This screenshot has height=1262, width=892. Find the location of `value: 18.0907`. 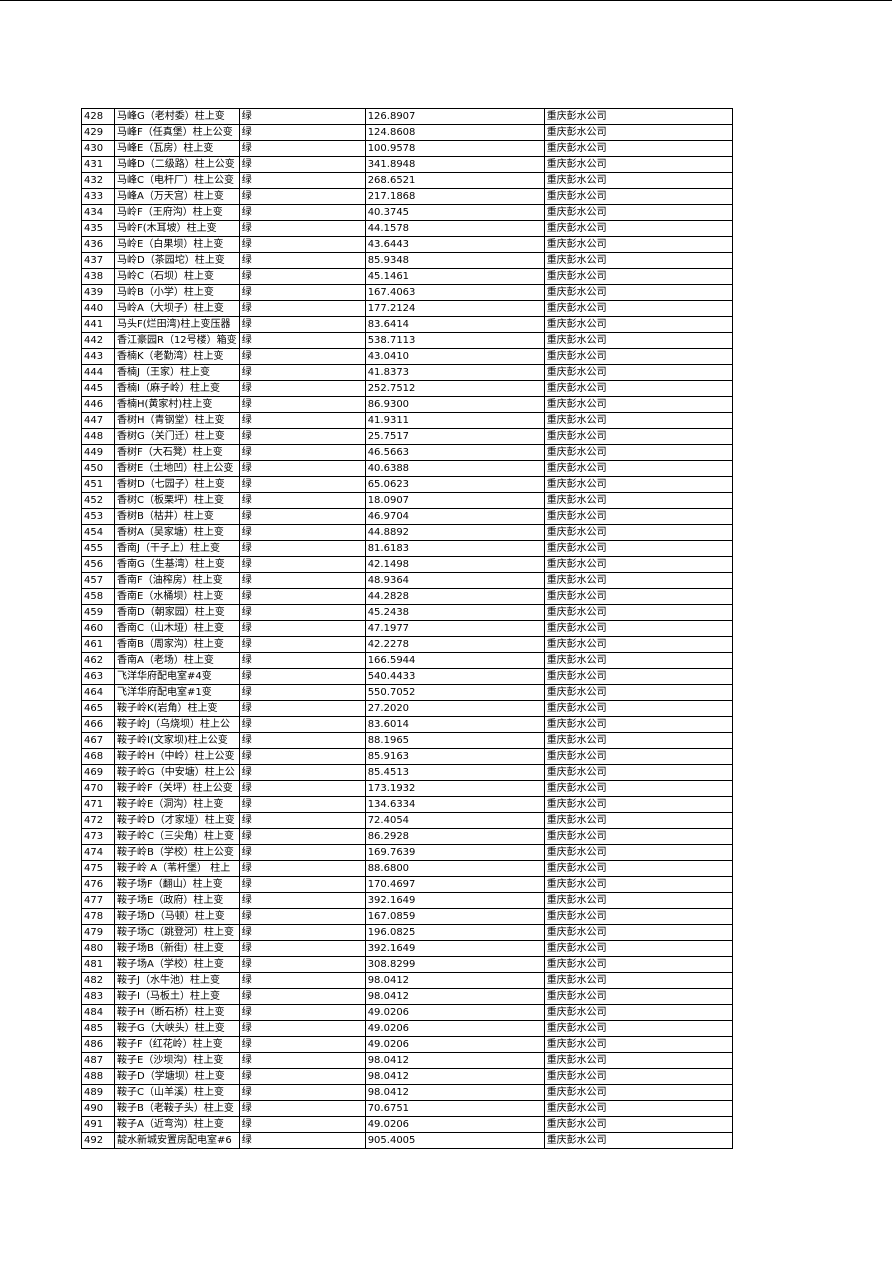

value: 18.0907 is located at coordinates (454, 500).